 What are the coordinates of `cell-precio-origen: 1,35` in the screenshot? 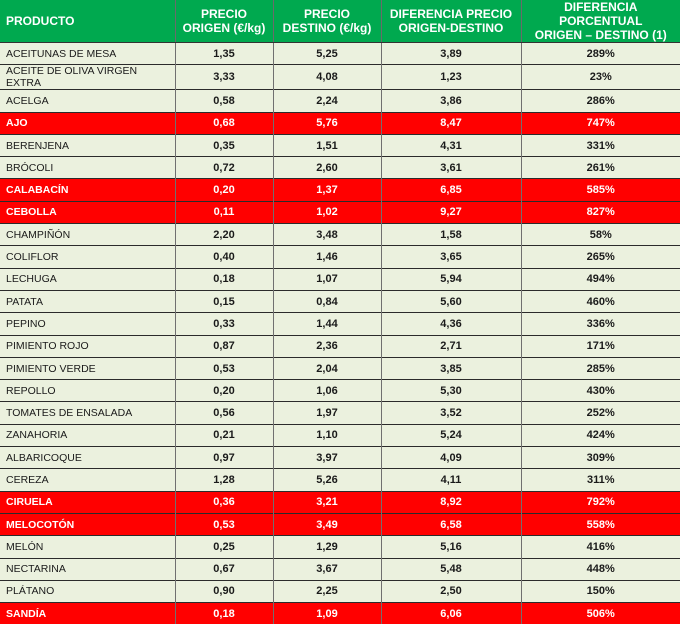 It's located at (224, 54).